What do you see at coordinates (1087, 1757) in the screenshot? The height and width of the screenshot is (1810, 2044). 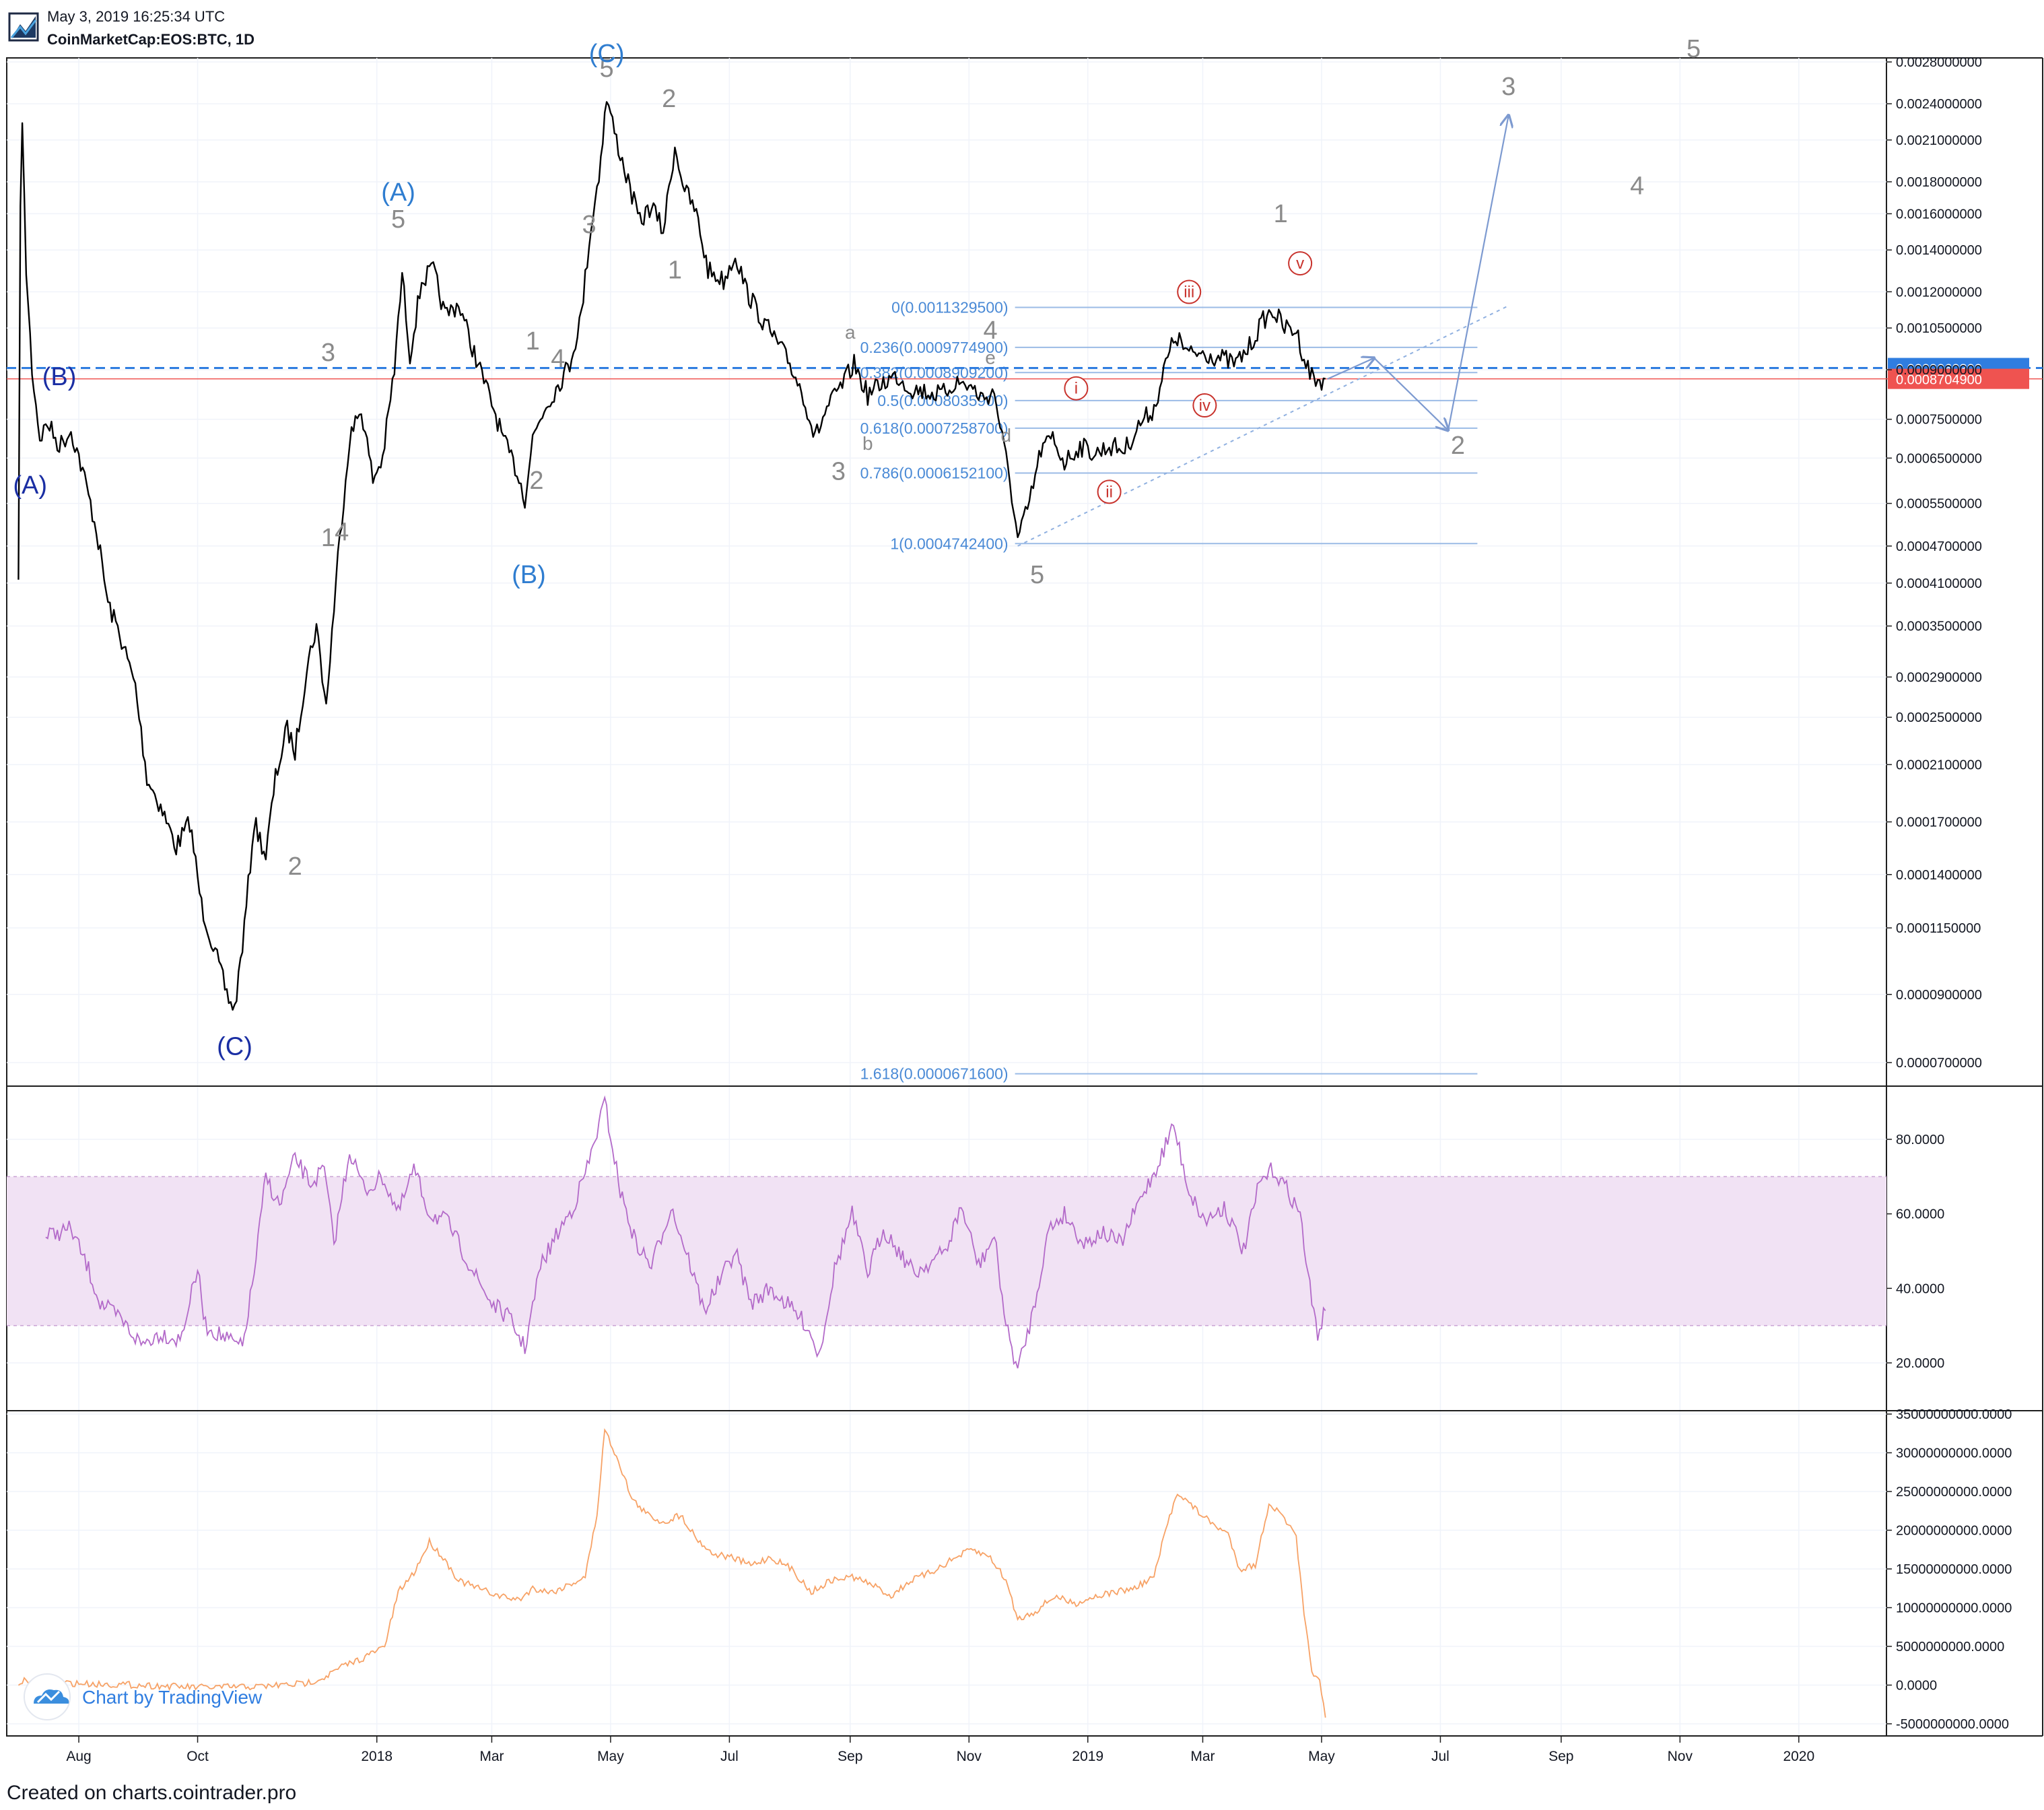 I see `time-tick-label: 2019` at bounding box center [1087, 1757].